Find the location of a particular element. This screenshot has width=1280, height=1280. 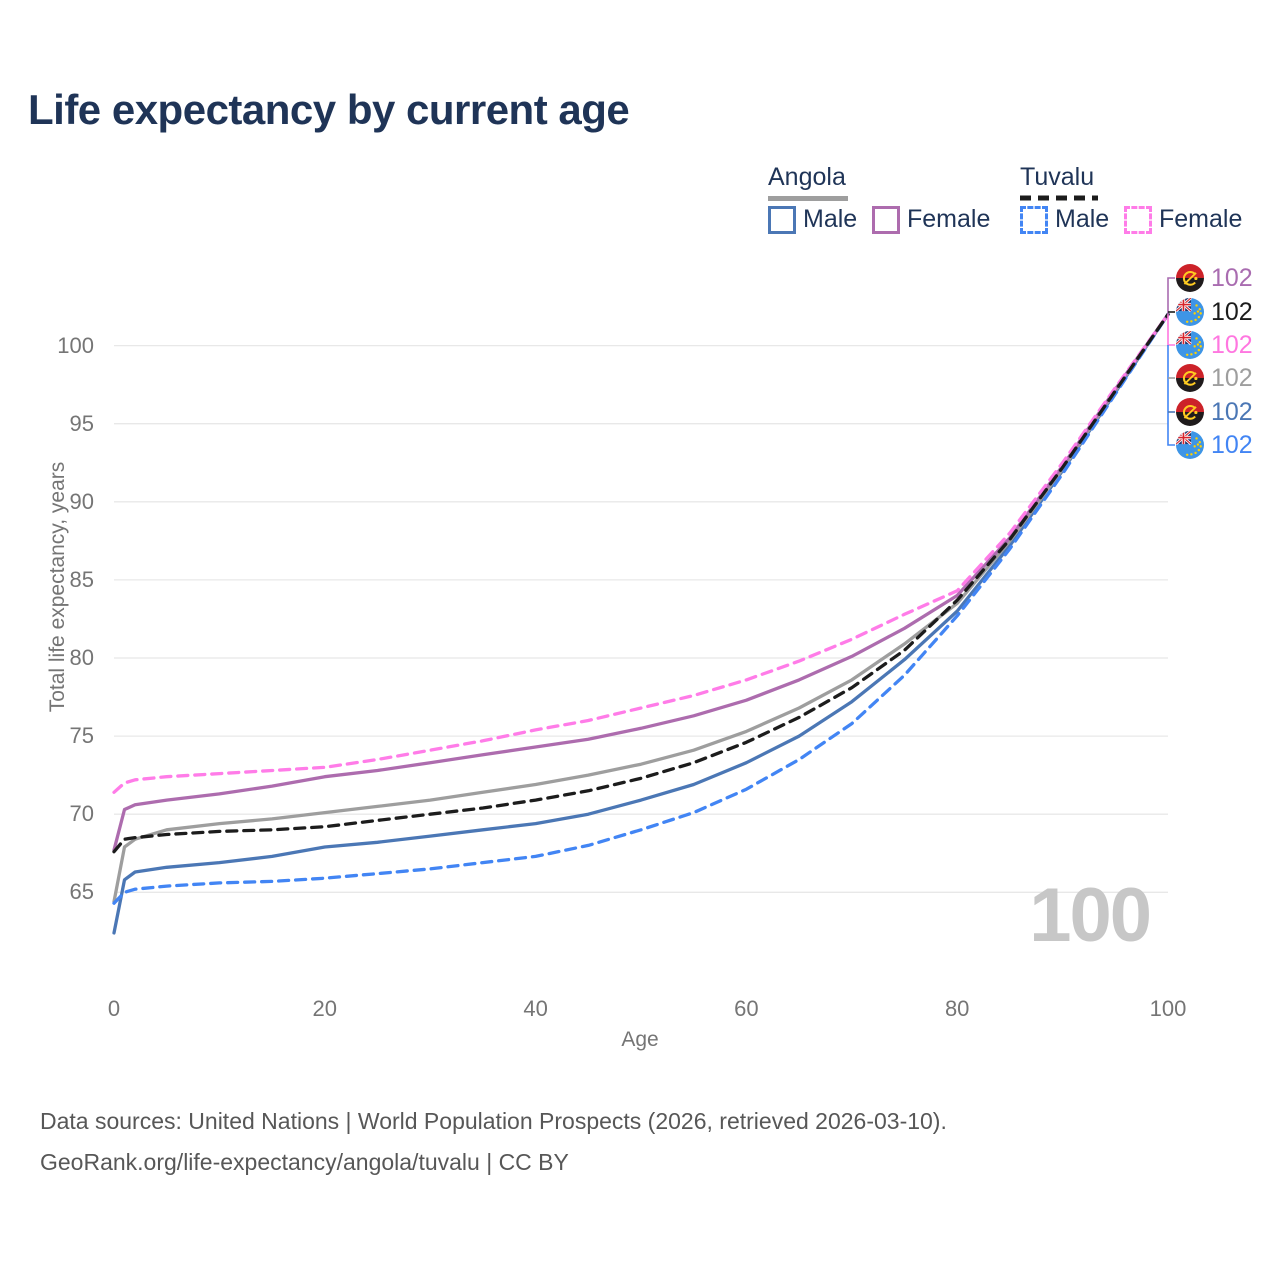

tuvalu-male-swatch-icon is located at coordinates (1034, 219).